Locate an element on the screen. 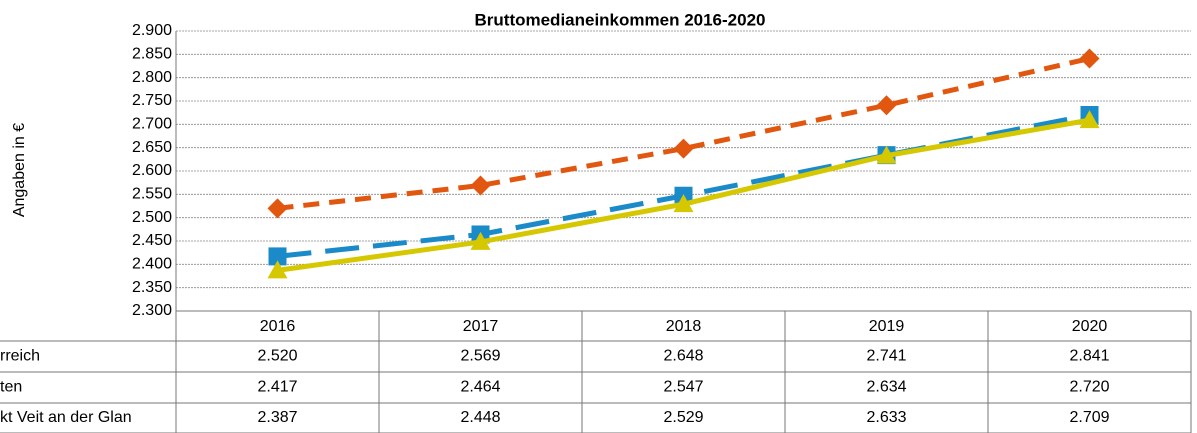 Image resolution: width=1197 pixels, height=433 pixels. y-tick-label: 2.650 is located at coordinates (152, 147).